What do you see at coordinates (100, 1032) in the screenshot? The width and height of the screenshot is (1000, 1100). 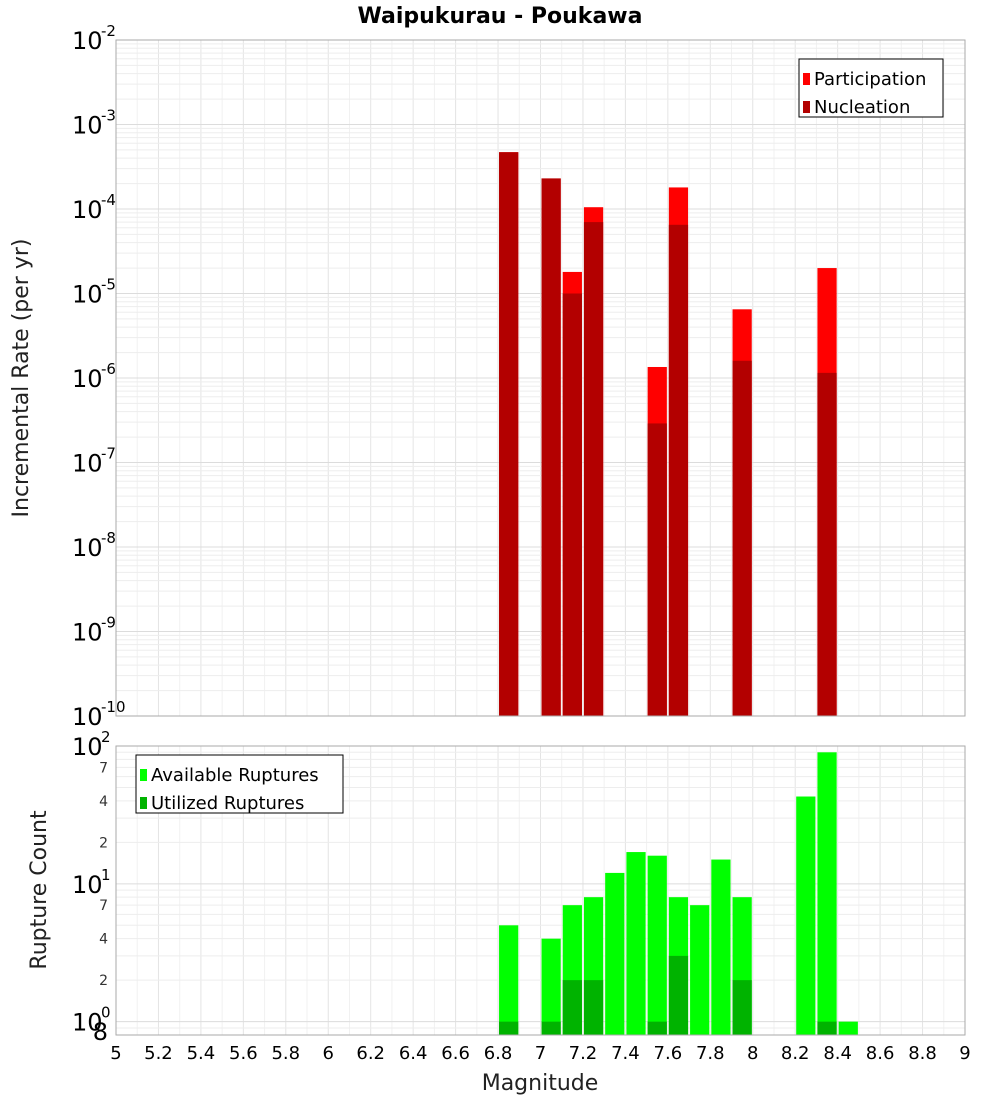 I see `bottom-y-minor-tick-label: 8` at bounding box center [100, 1032].